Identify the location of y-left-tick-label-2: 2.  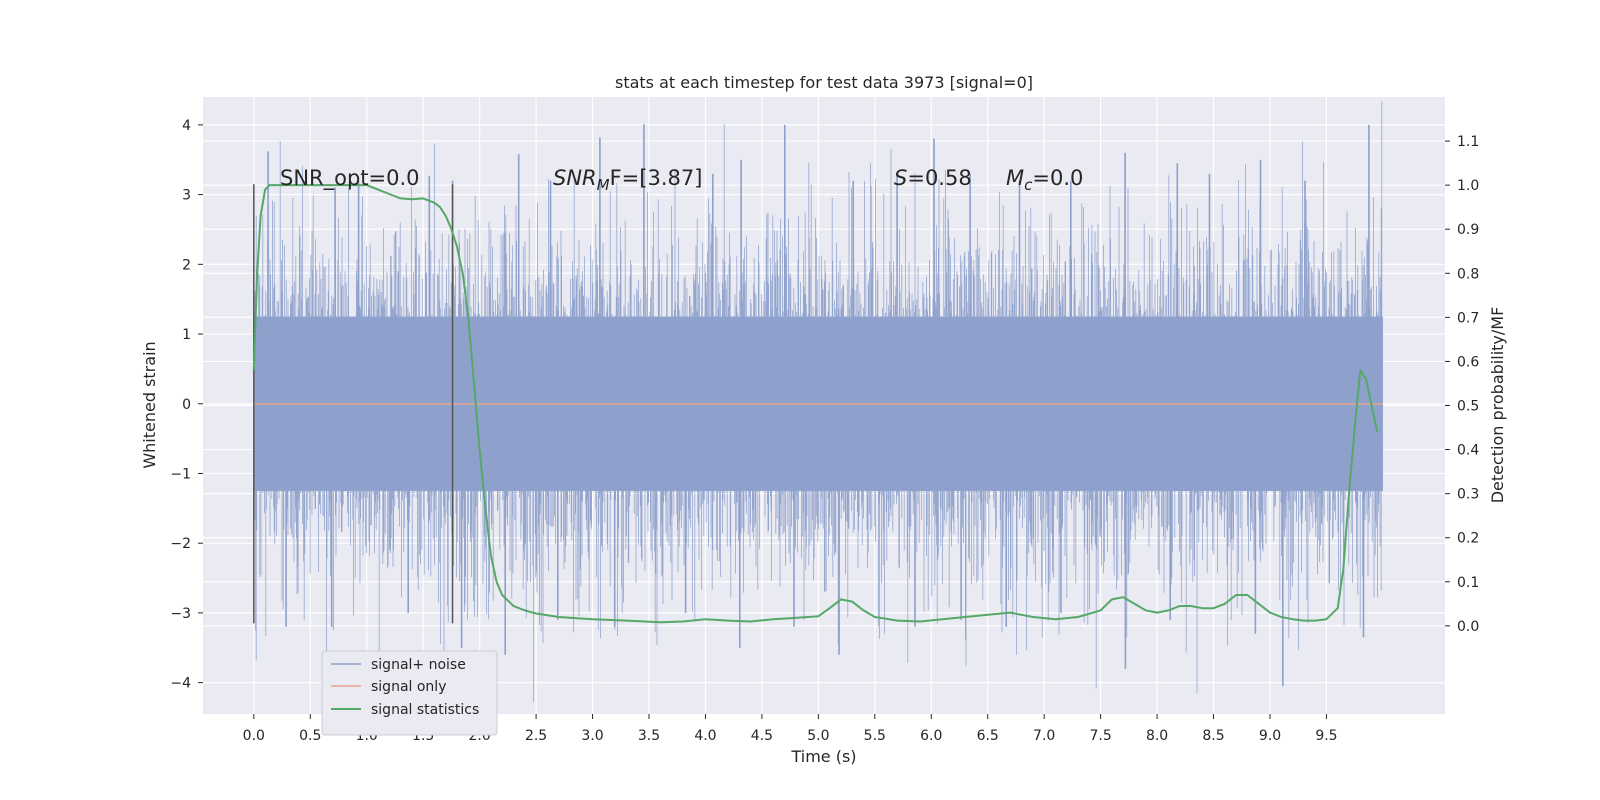
(186, 265).